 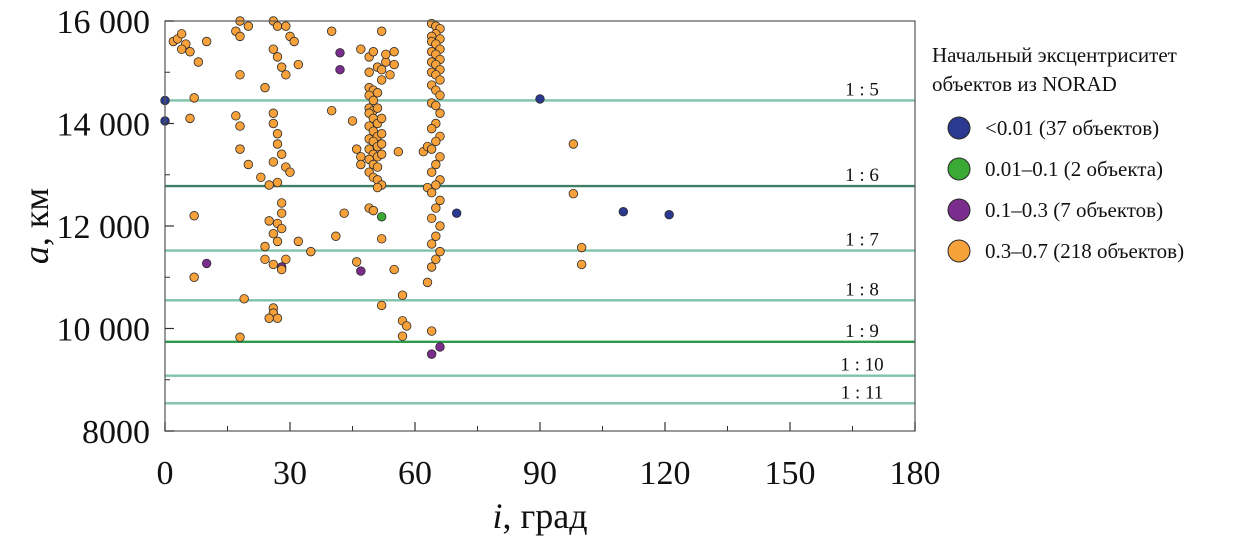 I want to click on x-tick-label-0: 0, so click(x=165, y=473).